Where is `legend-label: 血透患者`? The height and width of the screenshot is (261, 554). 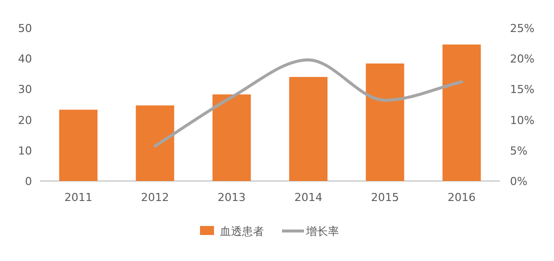 legend-label: 血透患者 is located at coordinates (242, 231).